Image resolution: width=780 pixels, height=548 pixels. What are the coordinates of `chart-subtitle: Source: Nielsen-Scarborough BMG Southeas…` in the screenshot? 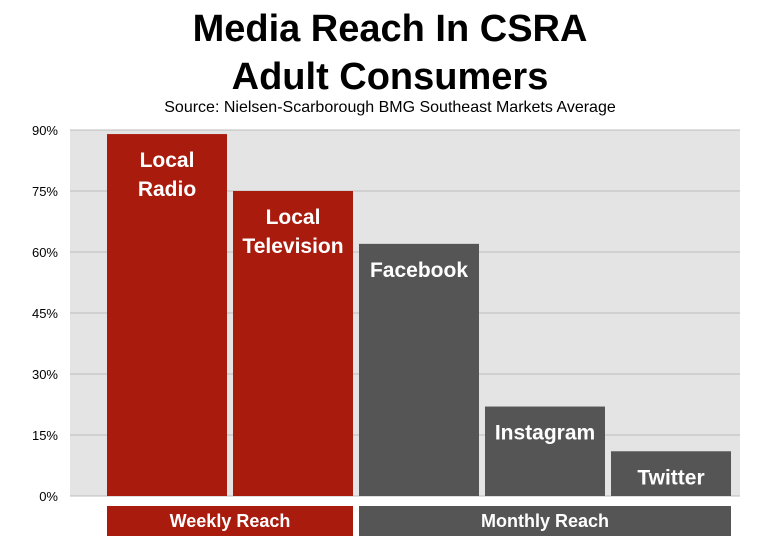 It's located at (390, 107).